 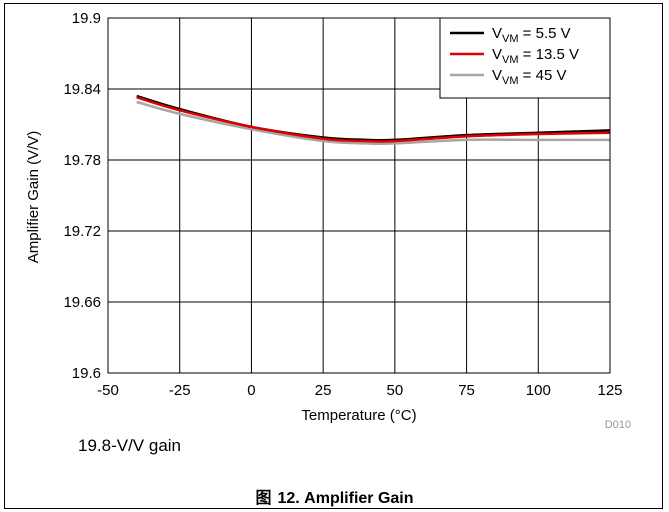 What do you see at coordinates (529, 77) in the screenshot?
I see `legend-label: VVM = 45 V` at bounding box center [529, 77].